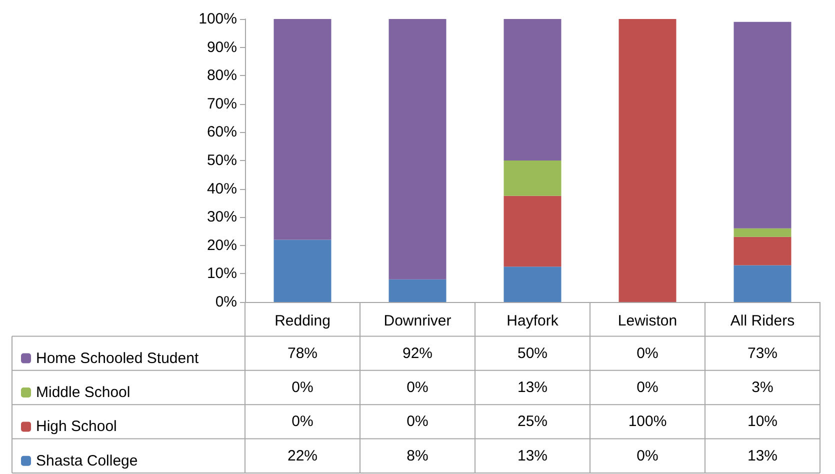 The image size is (835, 474). What do you see at coordinates (532, 321) in the screenshot?
I see `x-tick-label: Hayfork` at bounding box center [532, 321].